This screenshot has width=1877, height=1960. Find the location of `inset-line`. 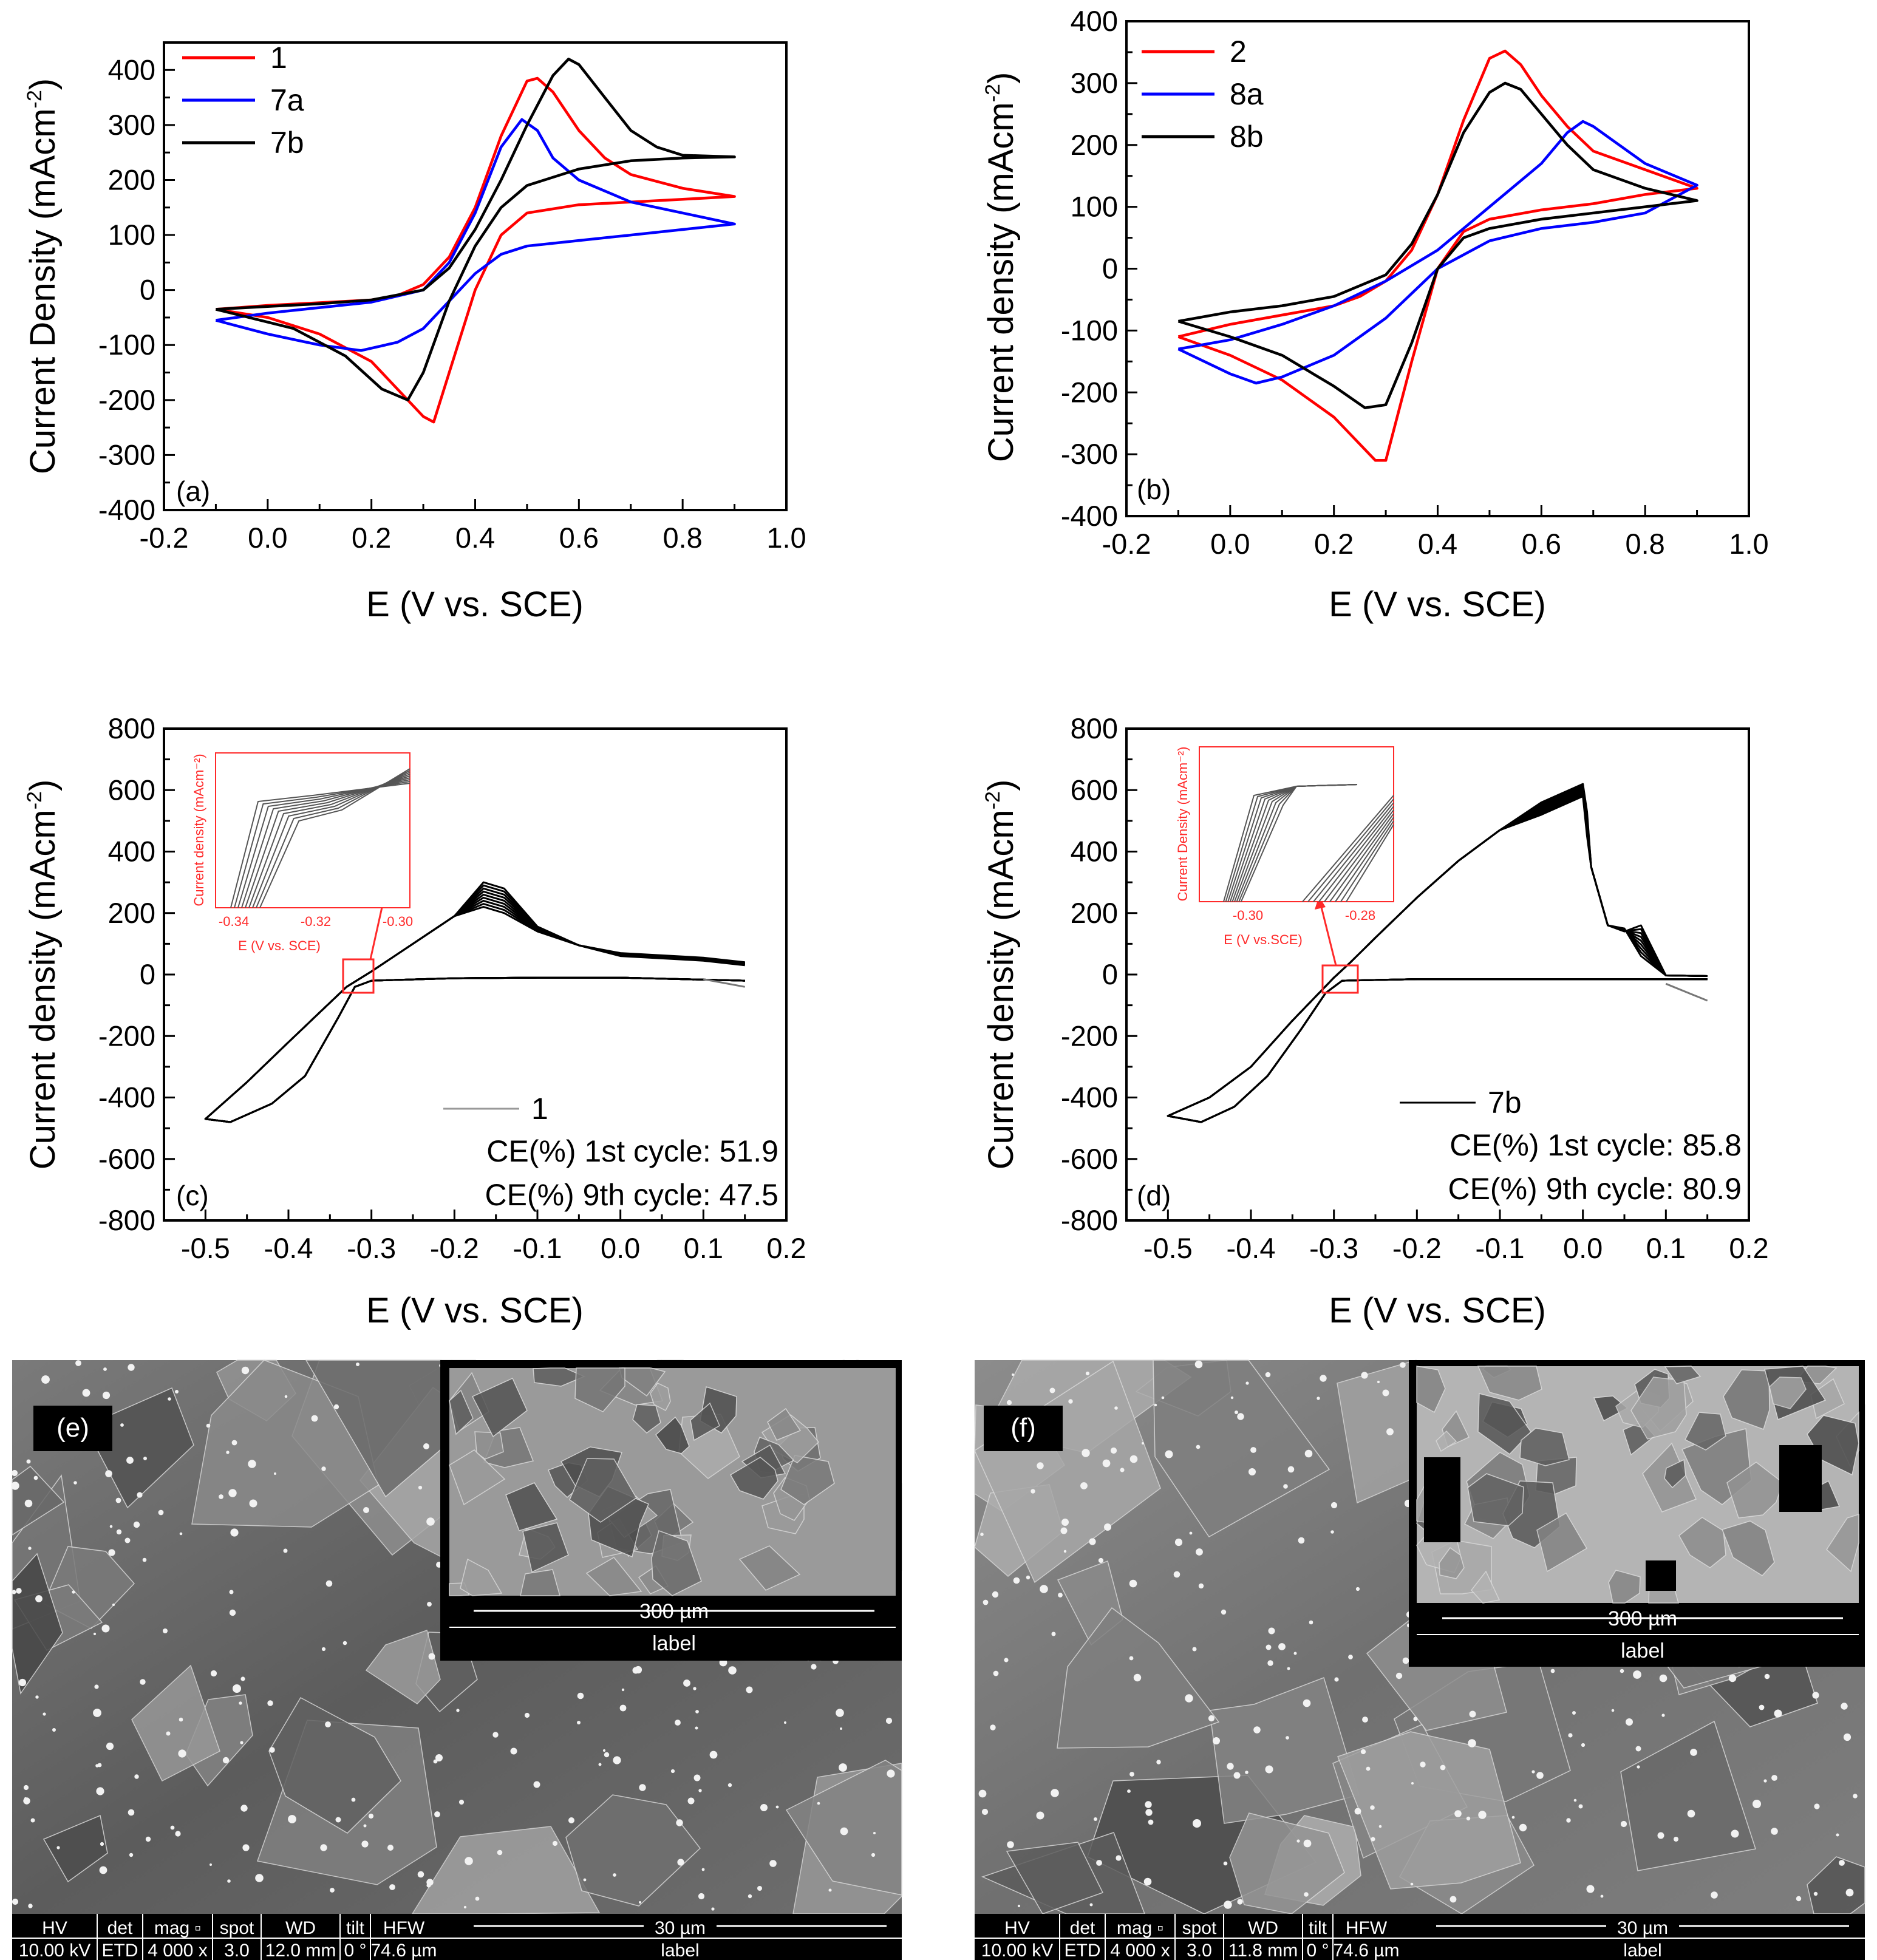

inset-line is located at coordinates (1370, 863).